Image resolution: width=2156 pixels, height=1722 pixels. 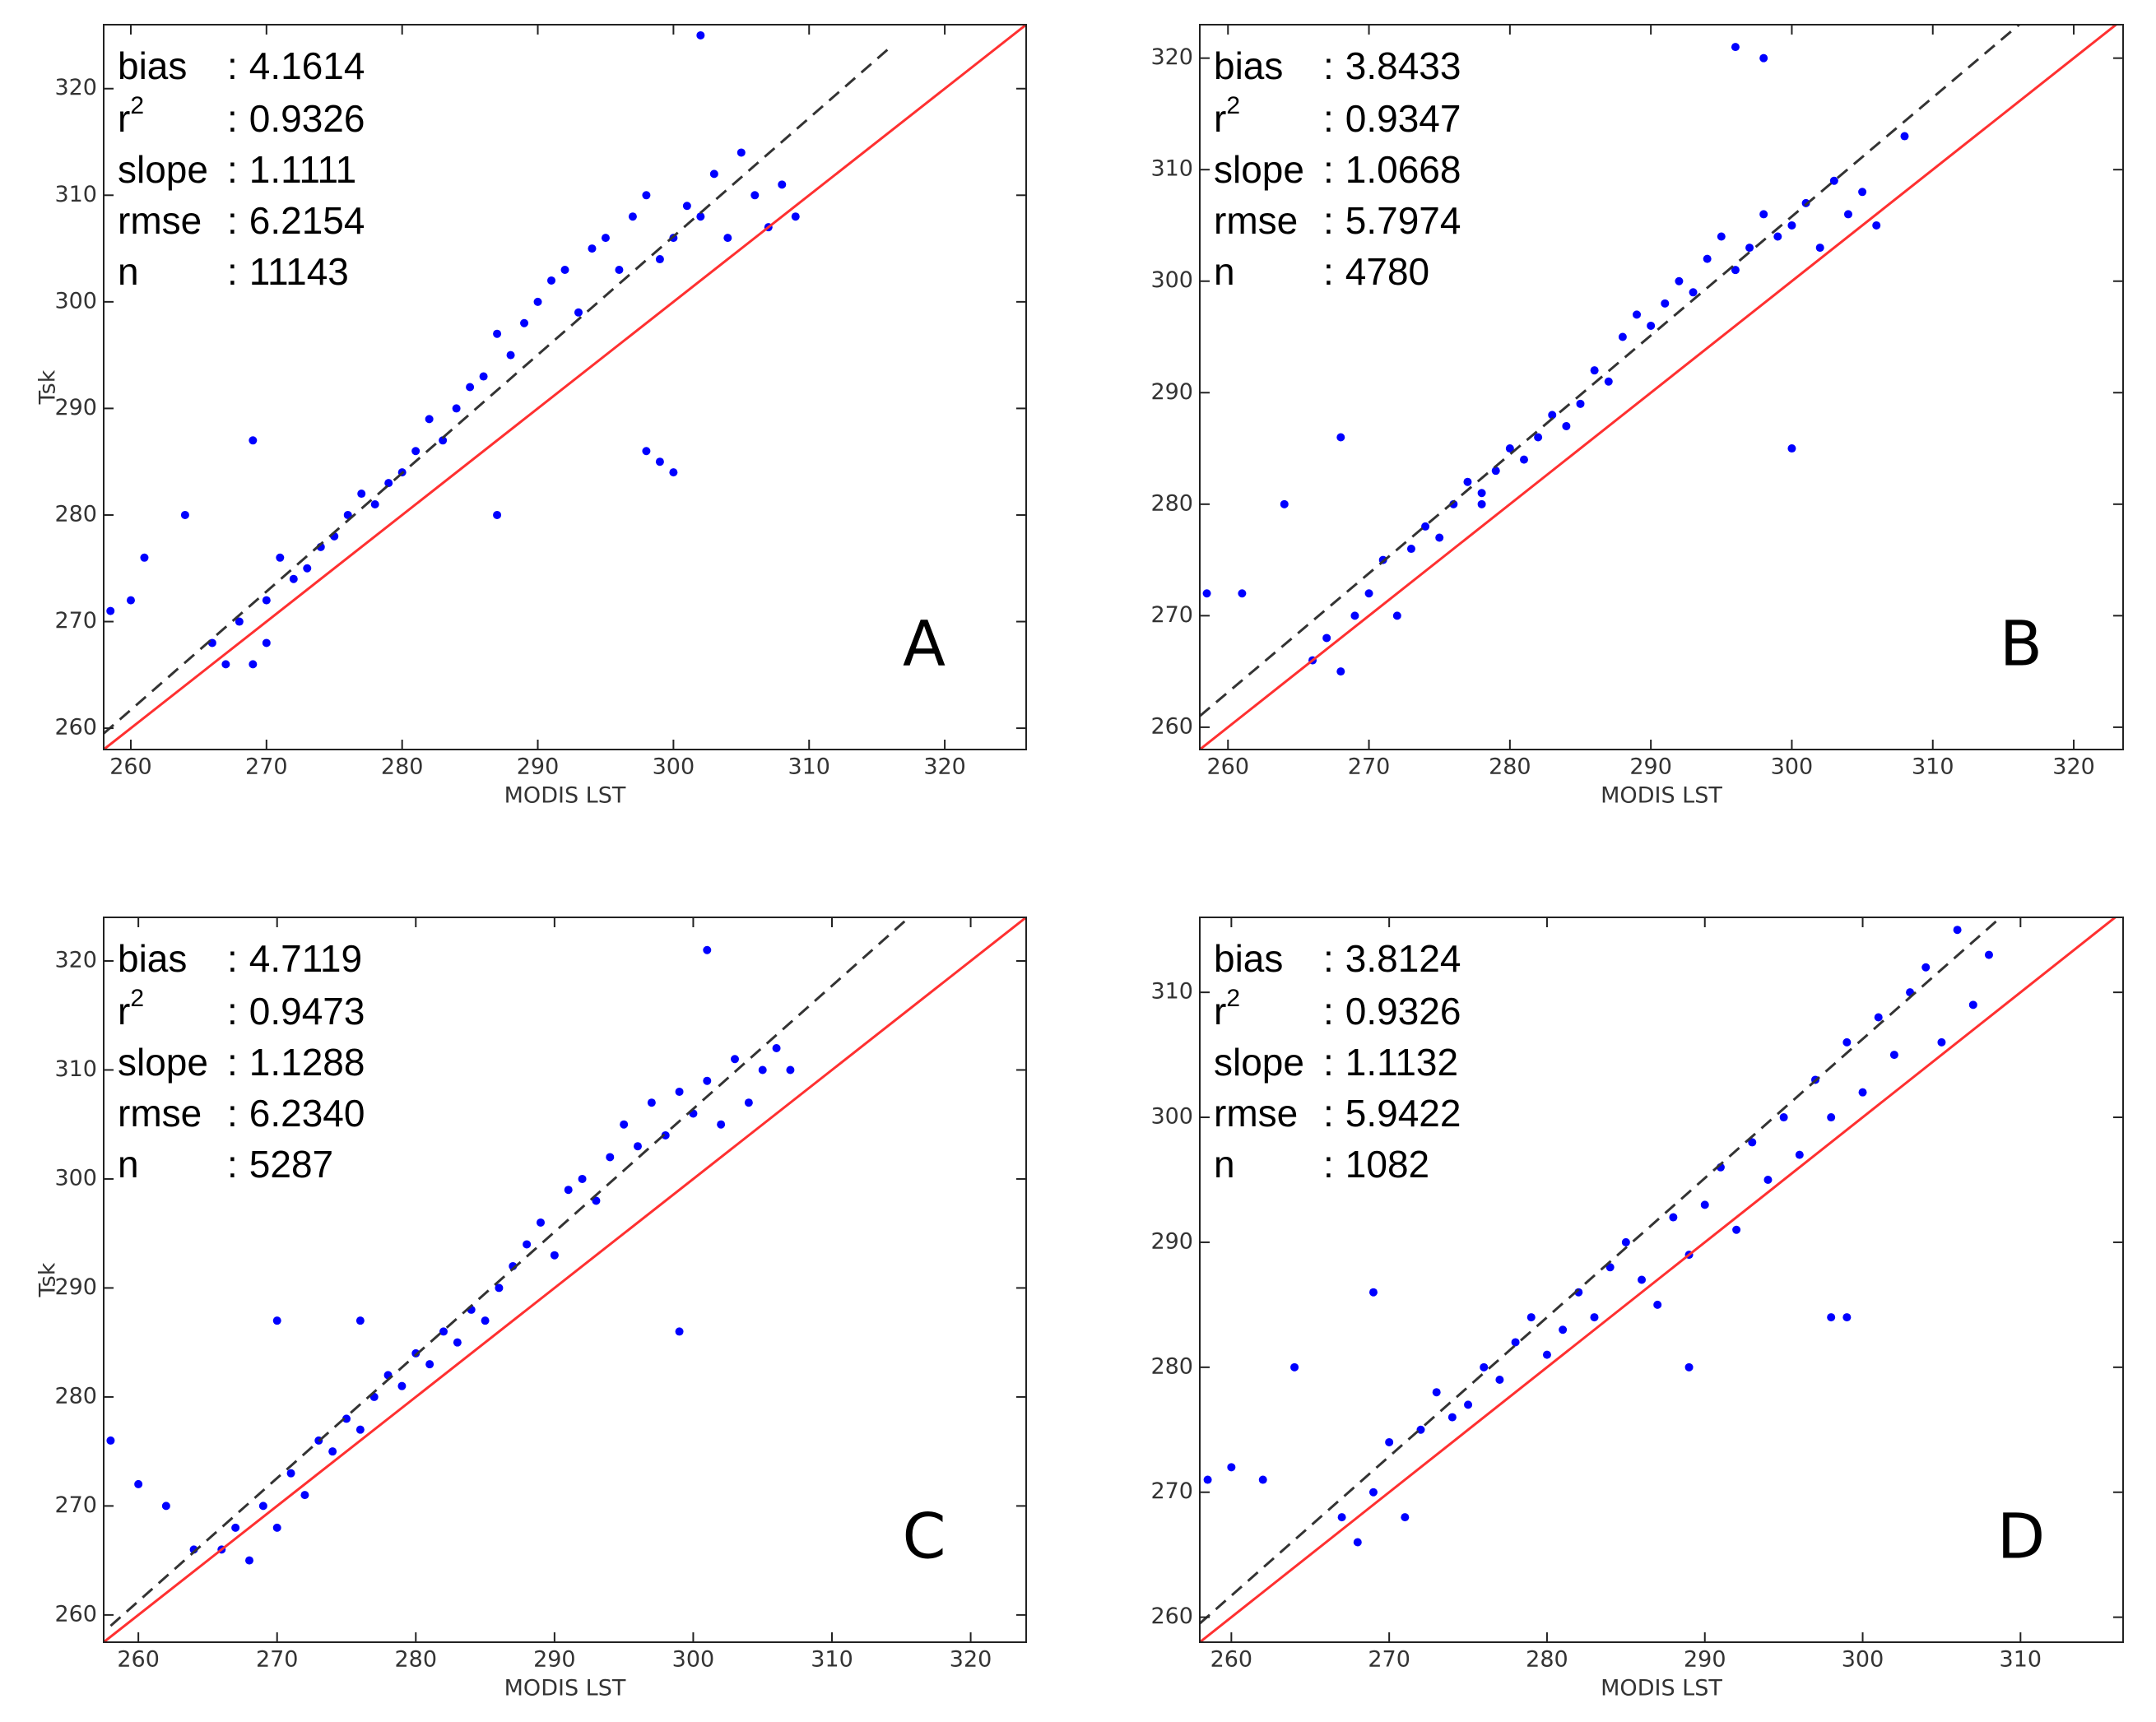 I want to click on stat-value: 6.2154, so click(x=307, y=220).